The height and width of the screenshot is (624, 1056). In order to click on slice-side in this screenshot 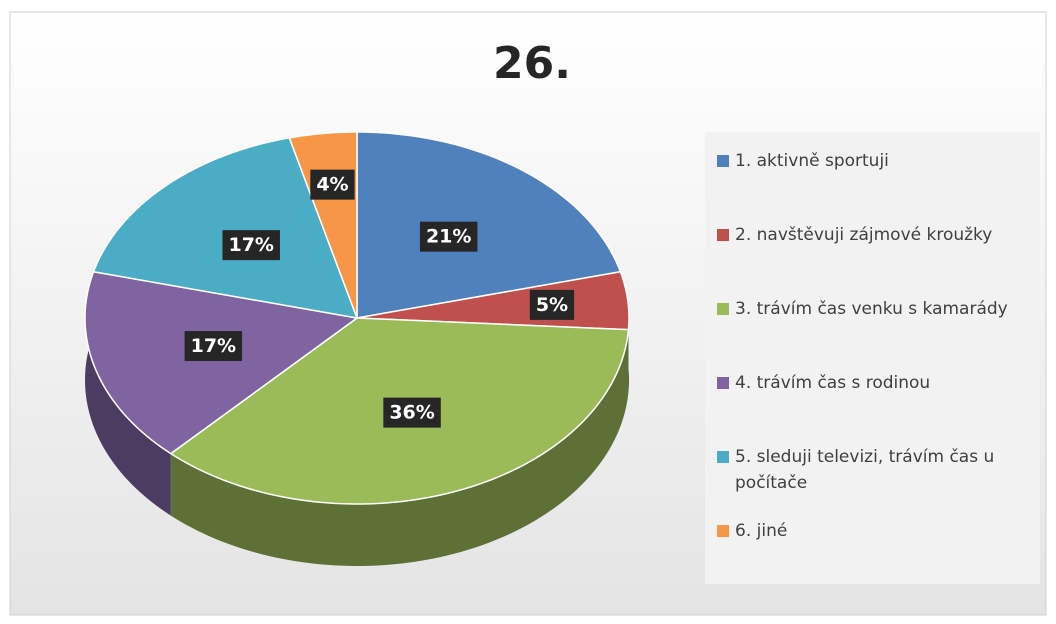, I will do `click(128, 393)`.